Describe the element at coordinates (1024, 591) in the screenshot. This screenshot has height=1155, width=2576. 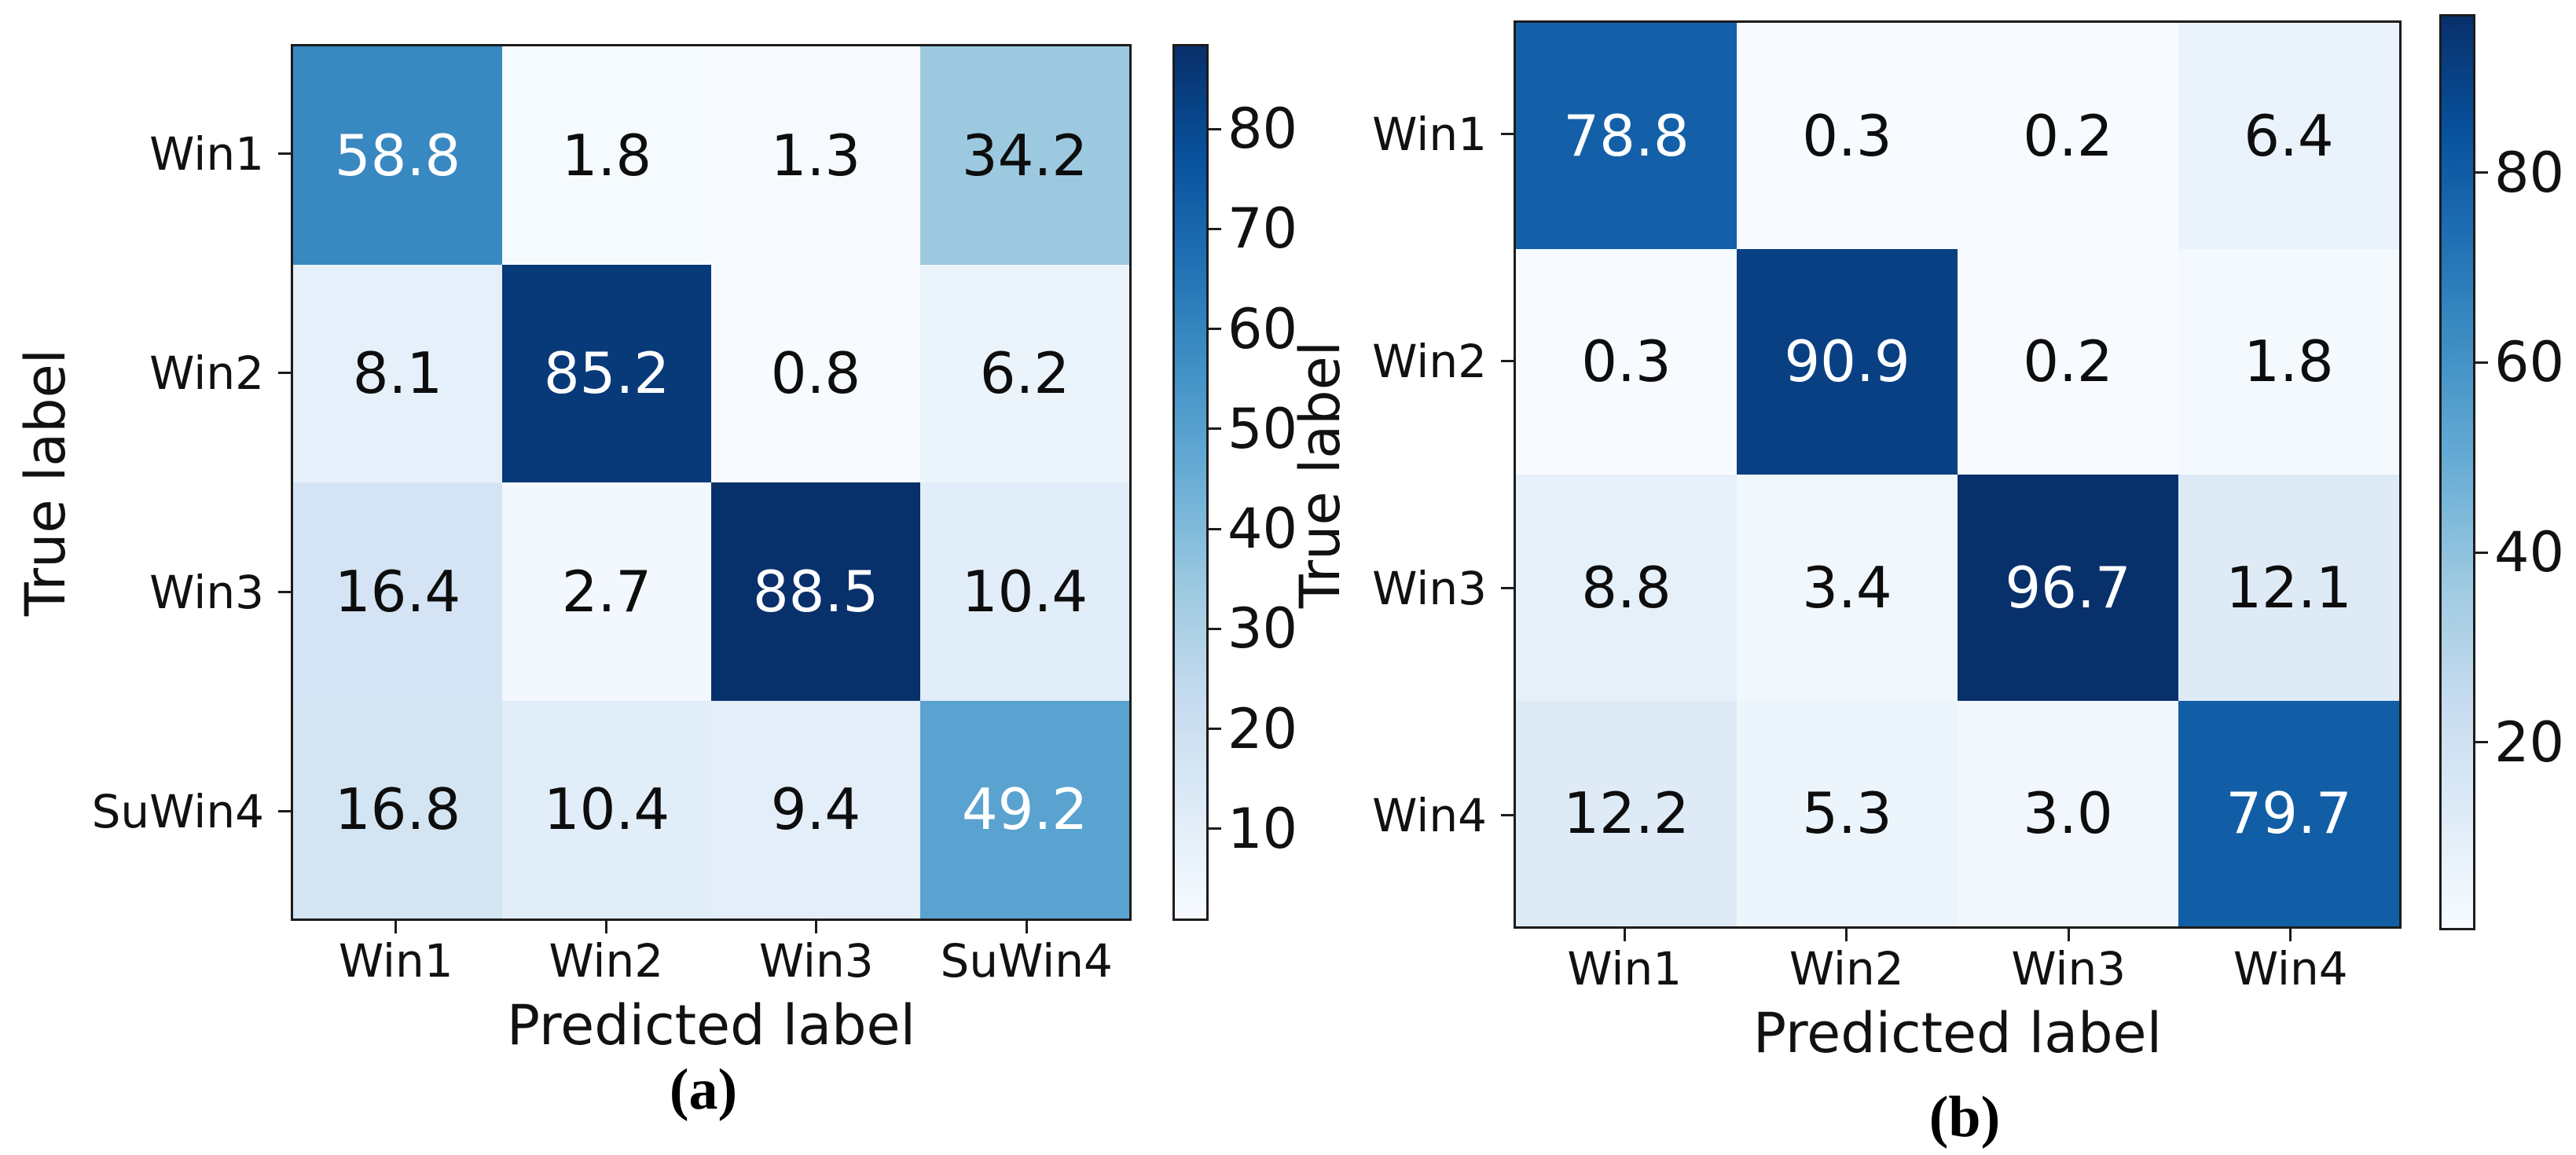
I see `heatmap-cell-a-r3c4: 10.4` at that location.